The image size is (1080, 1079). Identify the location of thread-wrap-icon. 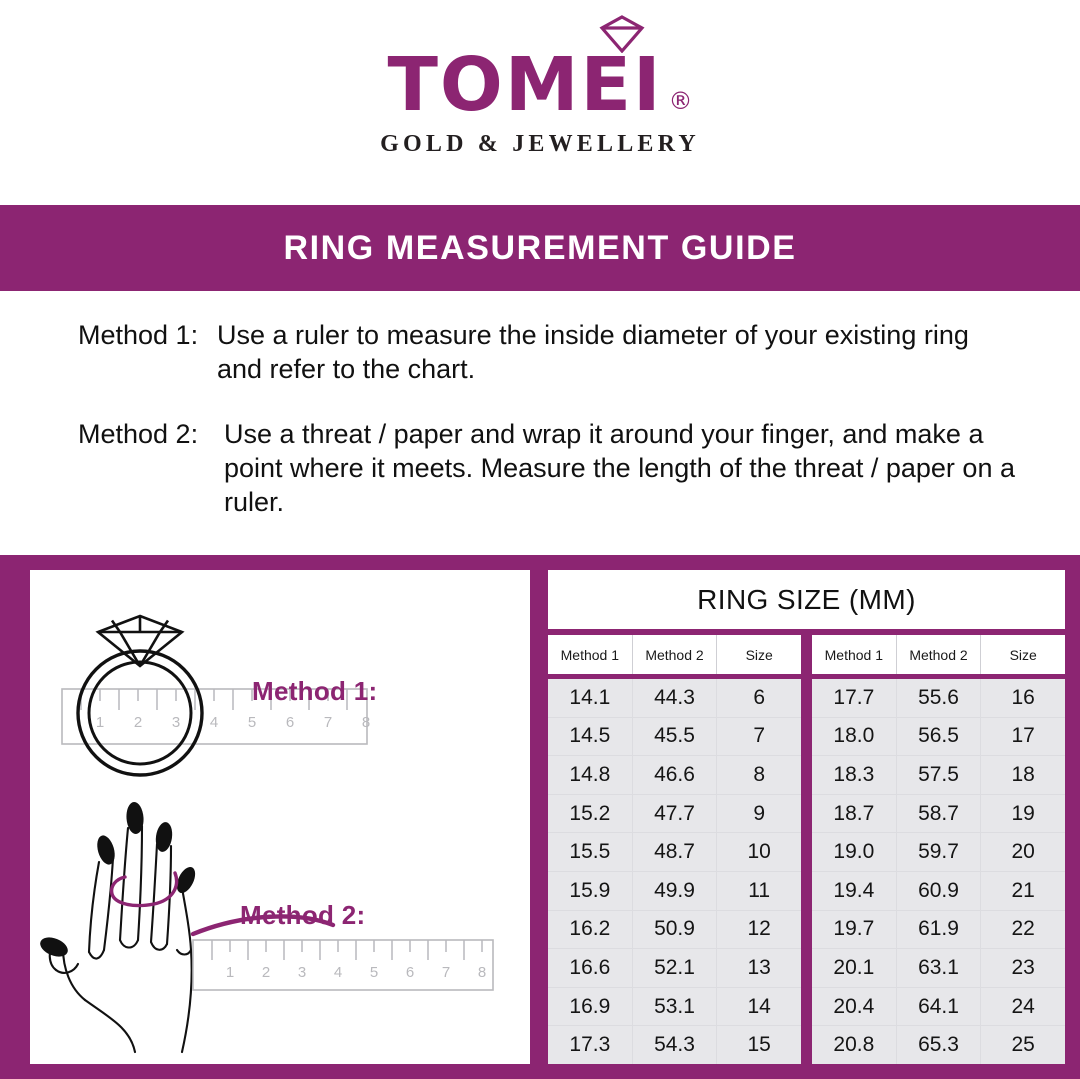
(144, 889).